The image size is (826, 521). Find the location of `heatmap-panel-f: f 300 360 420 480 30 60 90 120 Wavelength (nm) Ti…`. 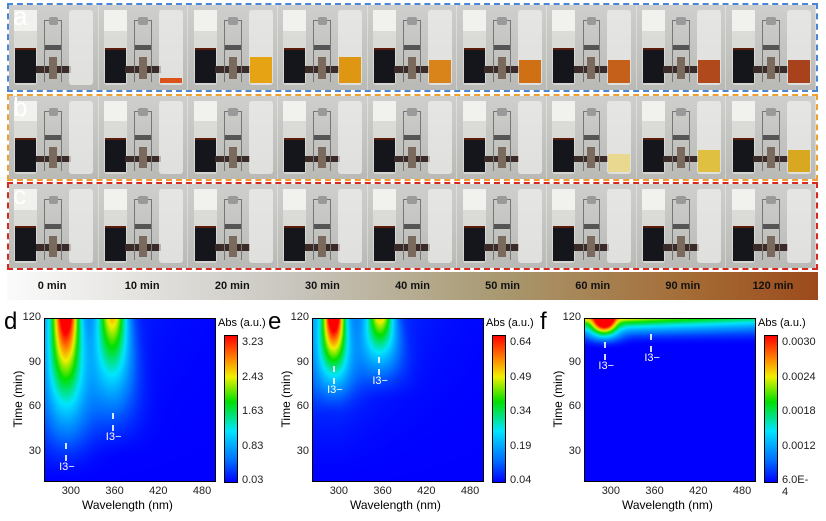

heatmap-panel-f: f 300 360 420 480 30 60 90 120 Wavelength (nm) Ti… is located at coordinates (678, 410).